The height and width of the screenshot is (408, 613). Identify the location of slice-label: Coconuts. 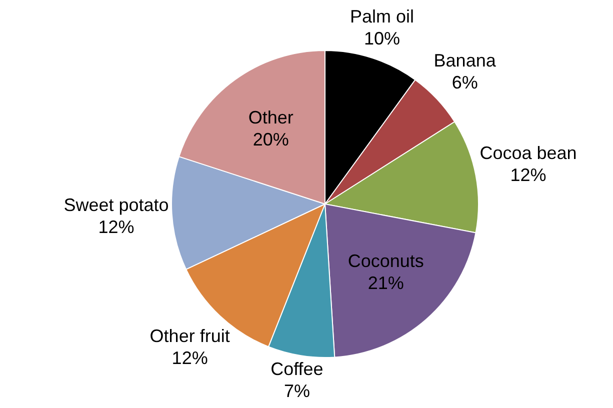
(386, 261).